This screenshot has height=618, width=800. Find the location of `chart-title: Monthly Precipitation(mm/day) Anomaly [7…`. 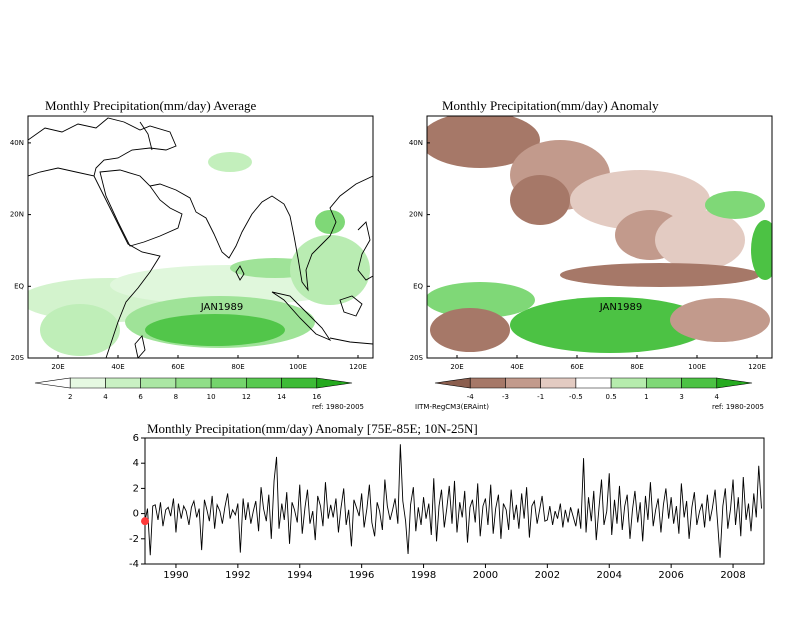

chart-title: Monthly Precipitation(mm/day) Anomaly [7… is located at coordinates (312, 428).